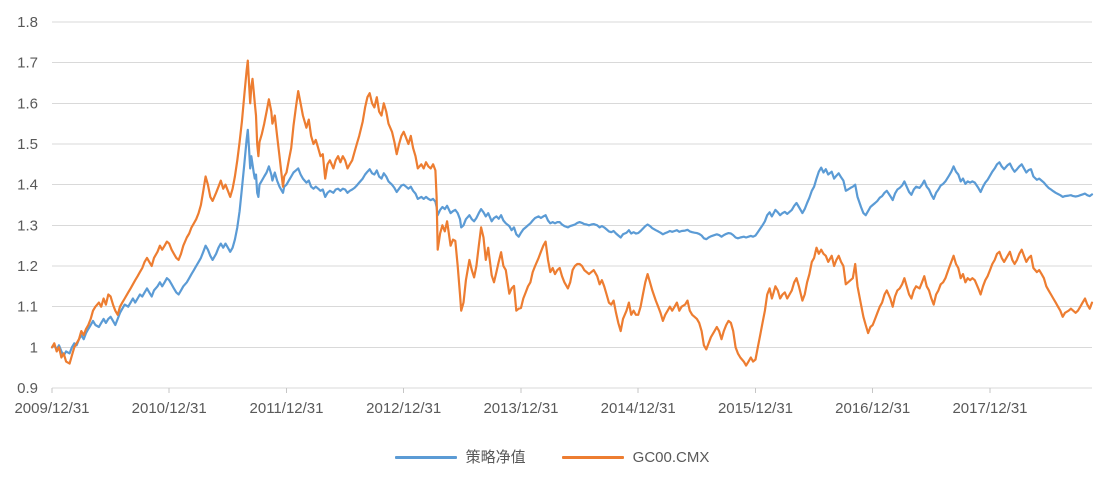 The width and height of the screenshot is (1104, 480). What do you see at coordinates (460, 457) in the screenshot?
I see `legend-item-strategy: 策略净值` at bounding box center [460, 457].